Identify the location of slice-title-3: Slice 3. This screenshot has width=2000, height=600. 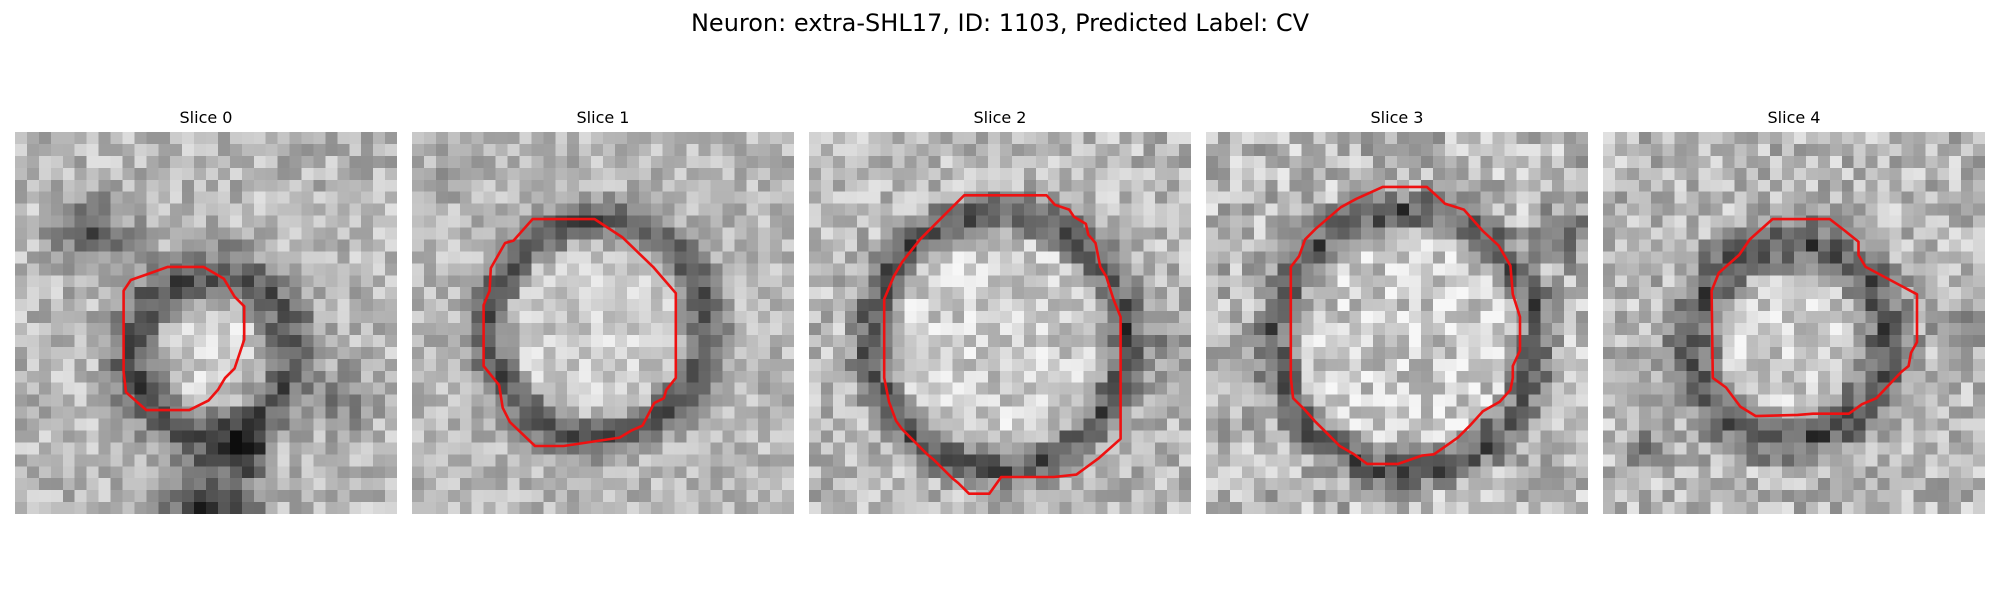
(1397, 117).